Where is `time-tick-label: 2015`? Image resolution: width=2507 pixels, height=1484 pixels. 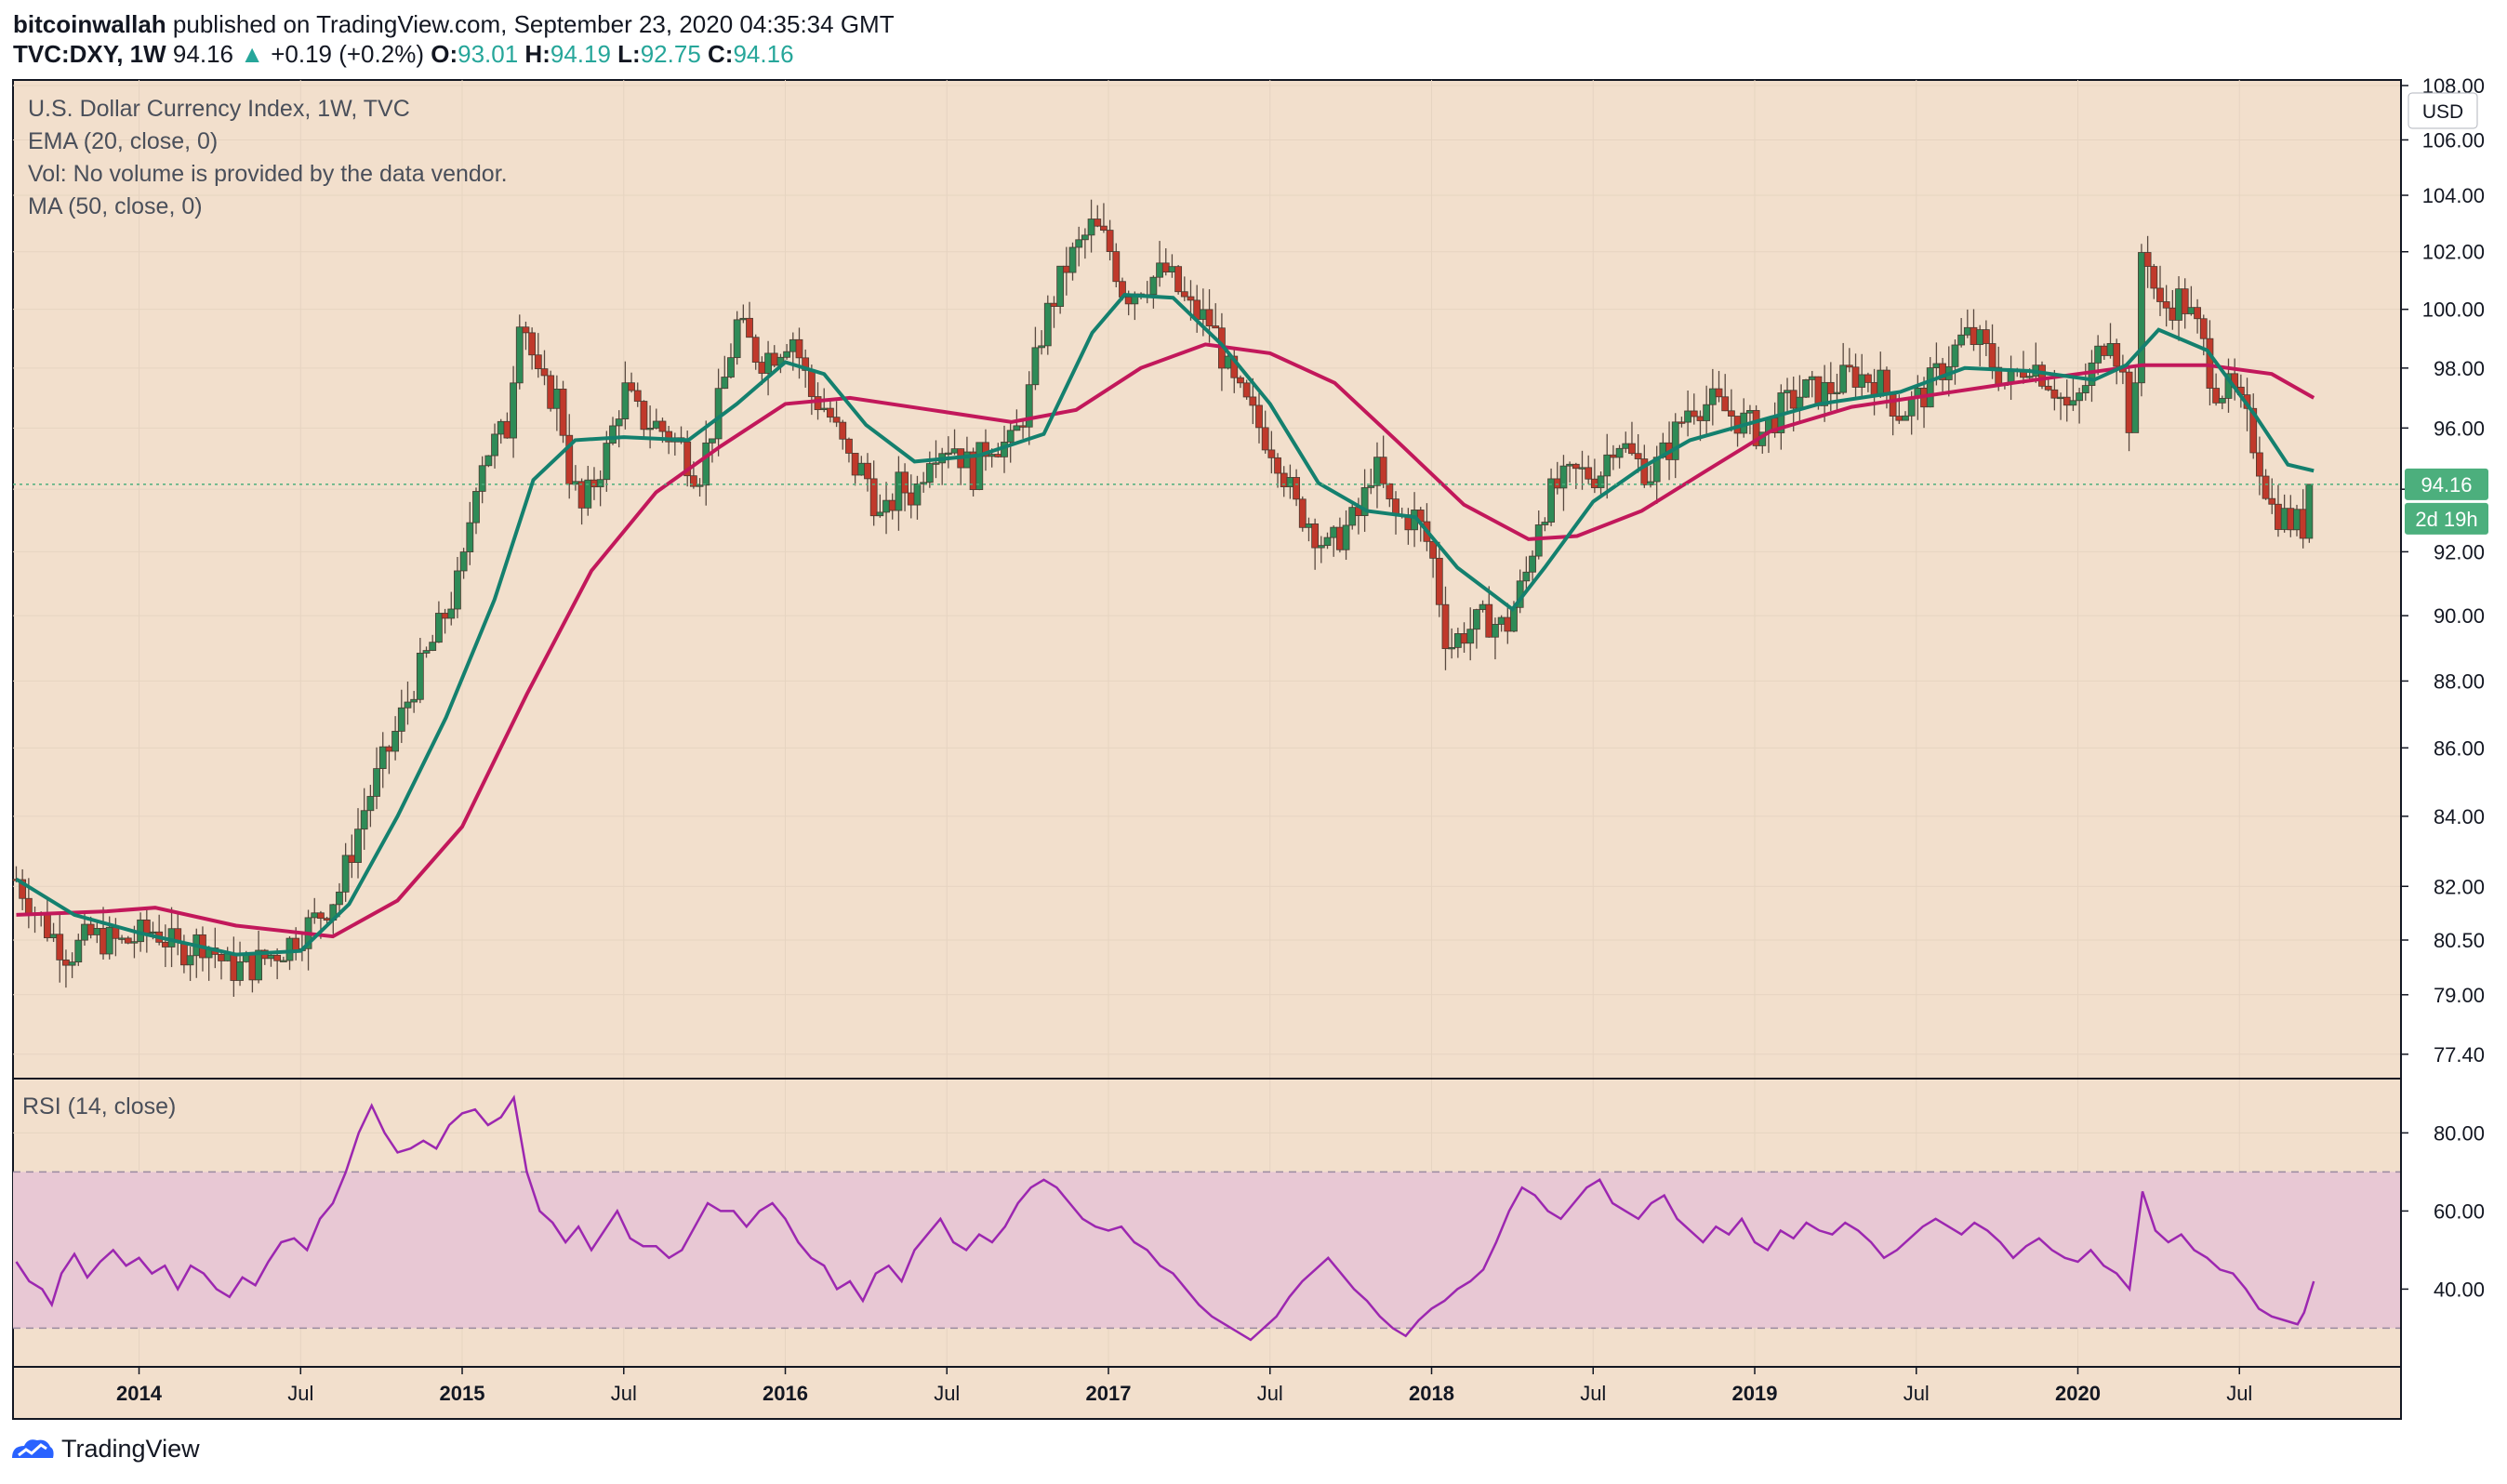
time-tick-label: 2015 is located at coordinates (462, 1393).